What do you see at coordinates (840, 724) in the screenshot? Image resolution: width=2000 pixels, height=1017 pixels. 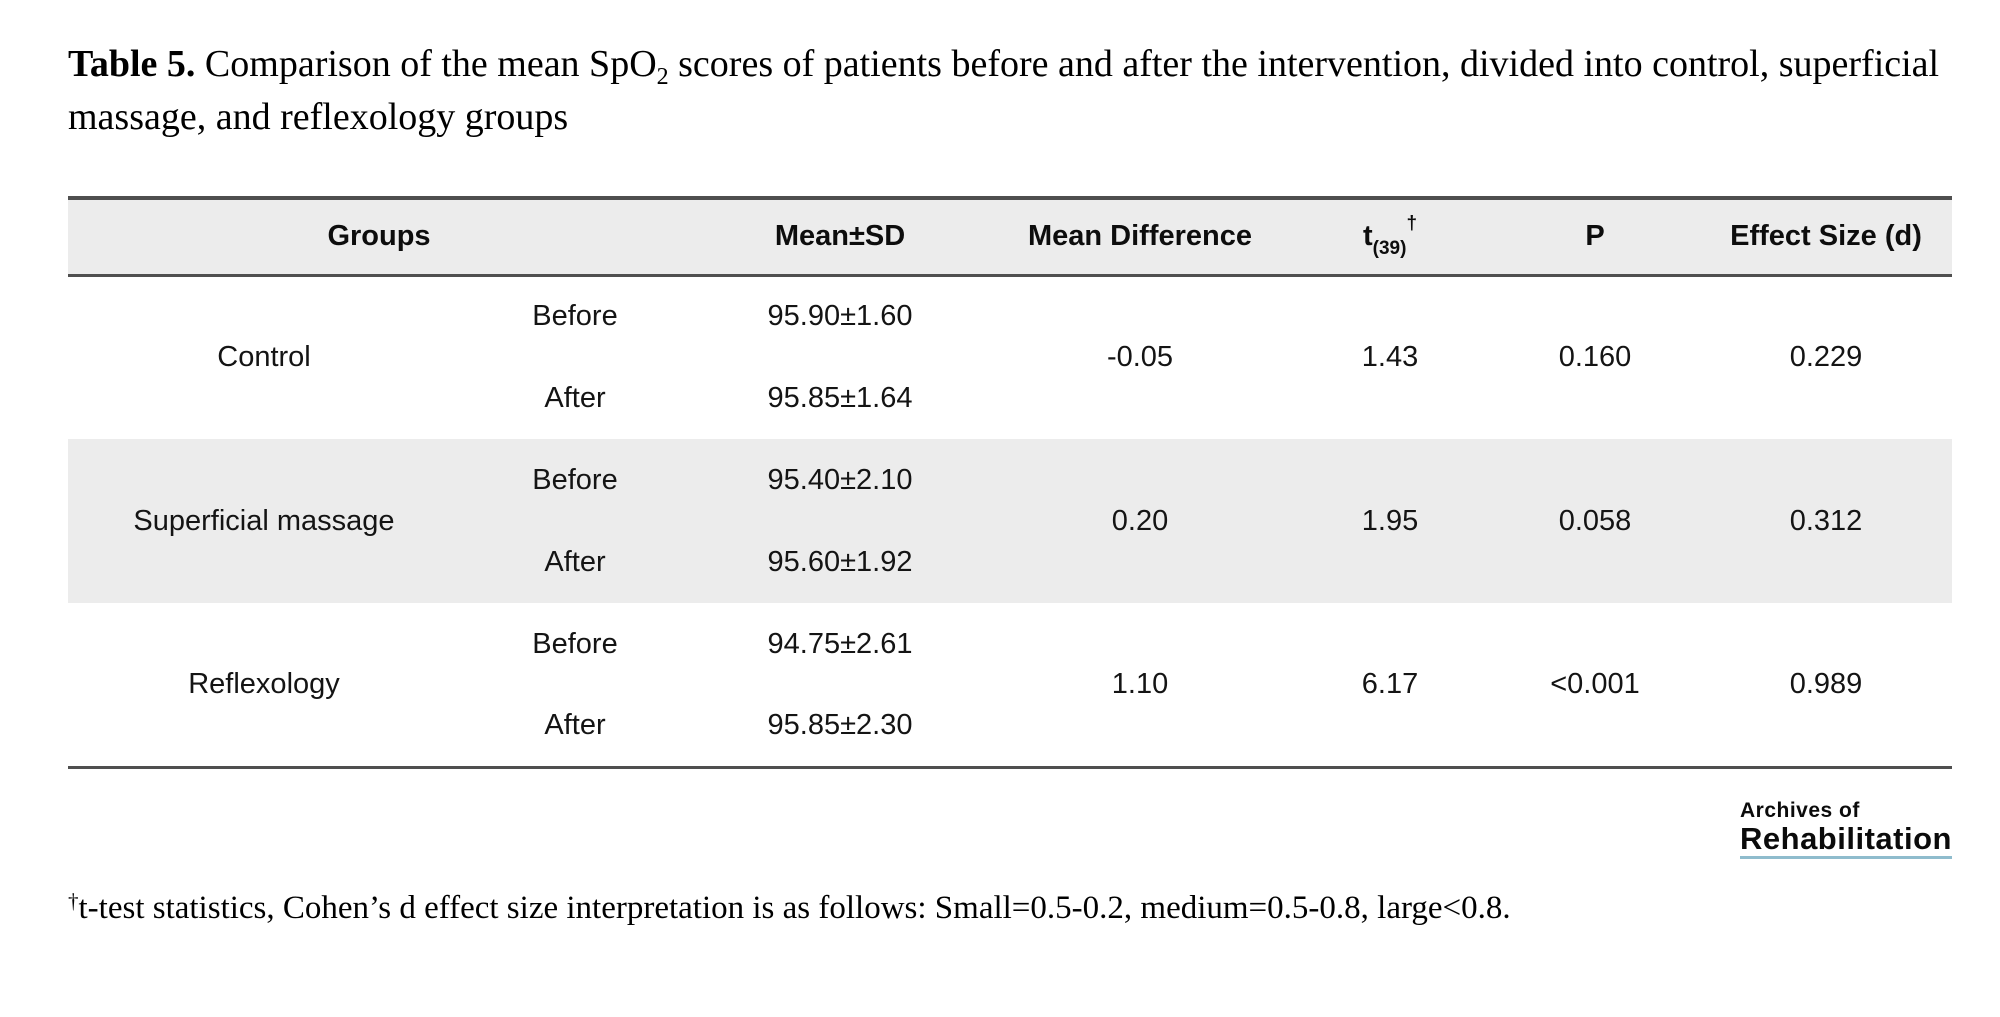 I see `mean-sd-cell: 95.85±2.30` at bounding box center [840, 724].